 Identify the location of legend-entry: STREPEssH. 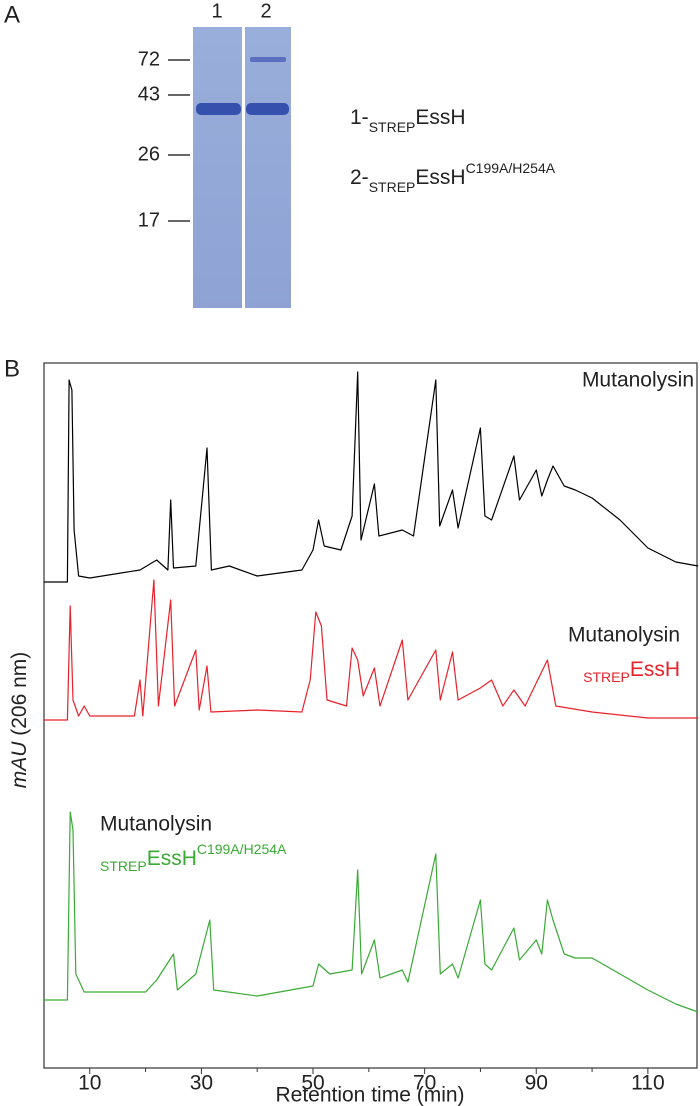
(631, 671).